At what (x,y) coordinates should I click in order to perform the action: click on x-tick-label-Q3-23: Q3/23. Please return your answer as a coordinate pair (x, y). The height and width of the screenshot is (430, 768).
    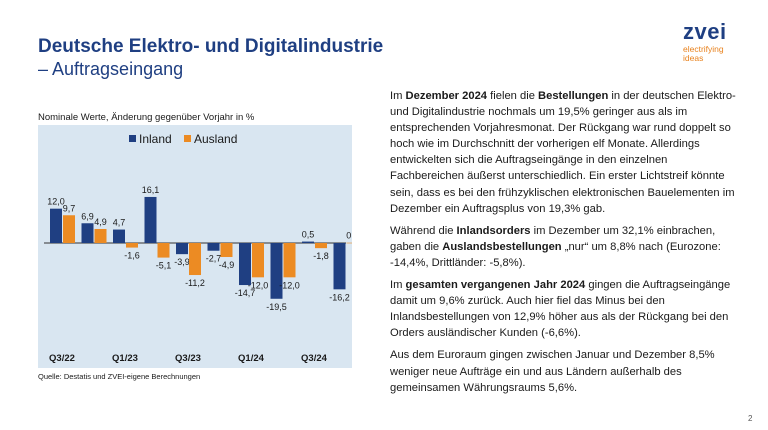
    Looking at the image, I should click on (188, 358).